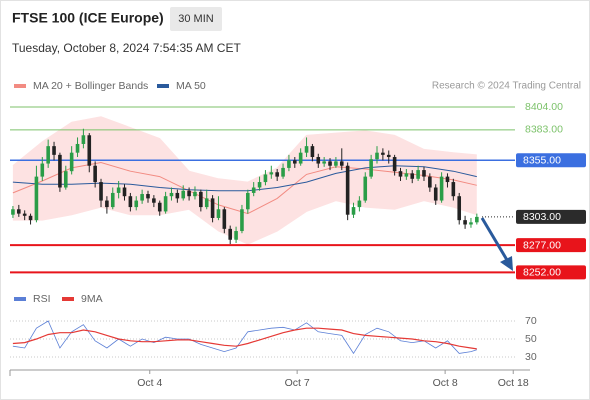  What do you see at coordinates (496, 244) in the screenshot?
I see `forecast-arrow` at bounding box center [496, 244].